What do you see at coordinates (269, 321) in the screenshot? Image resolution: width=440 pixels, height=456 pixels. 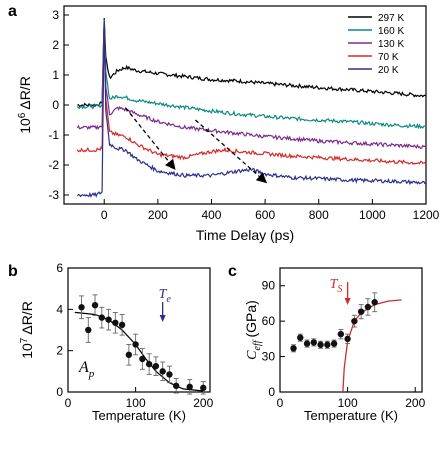 I see `panel-c-y-tick-label: 60` at bounding box center [269, 321].